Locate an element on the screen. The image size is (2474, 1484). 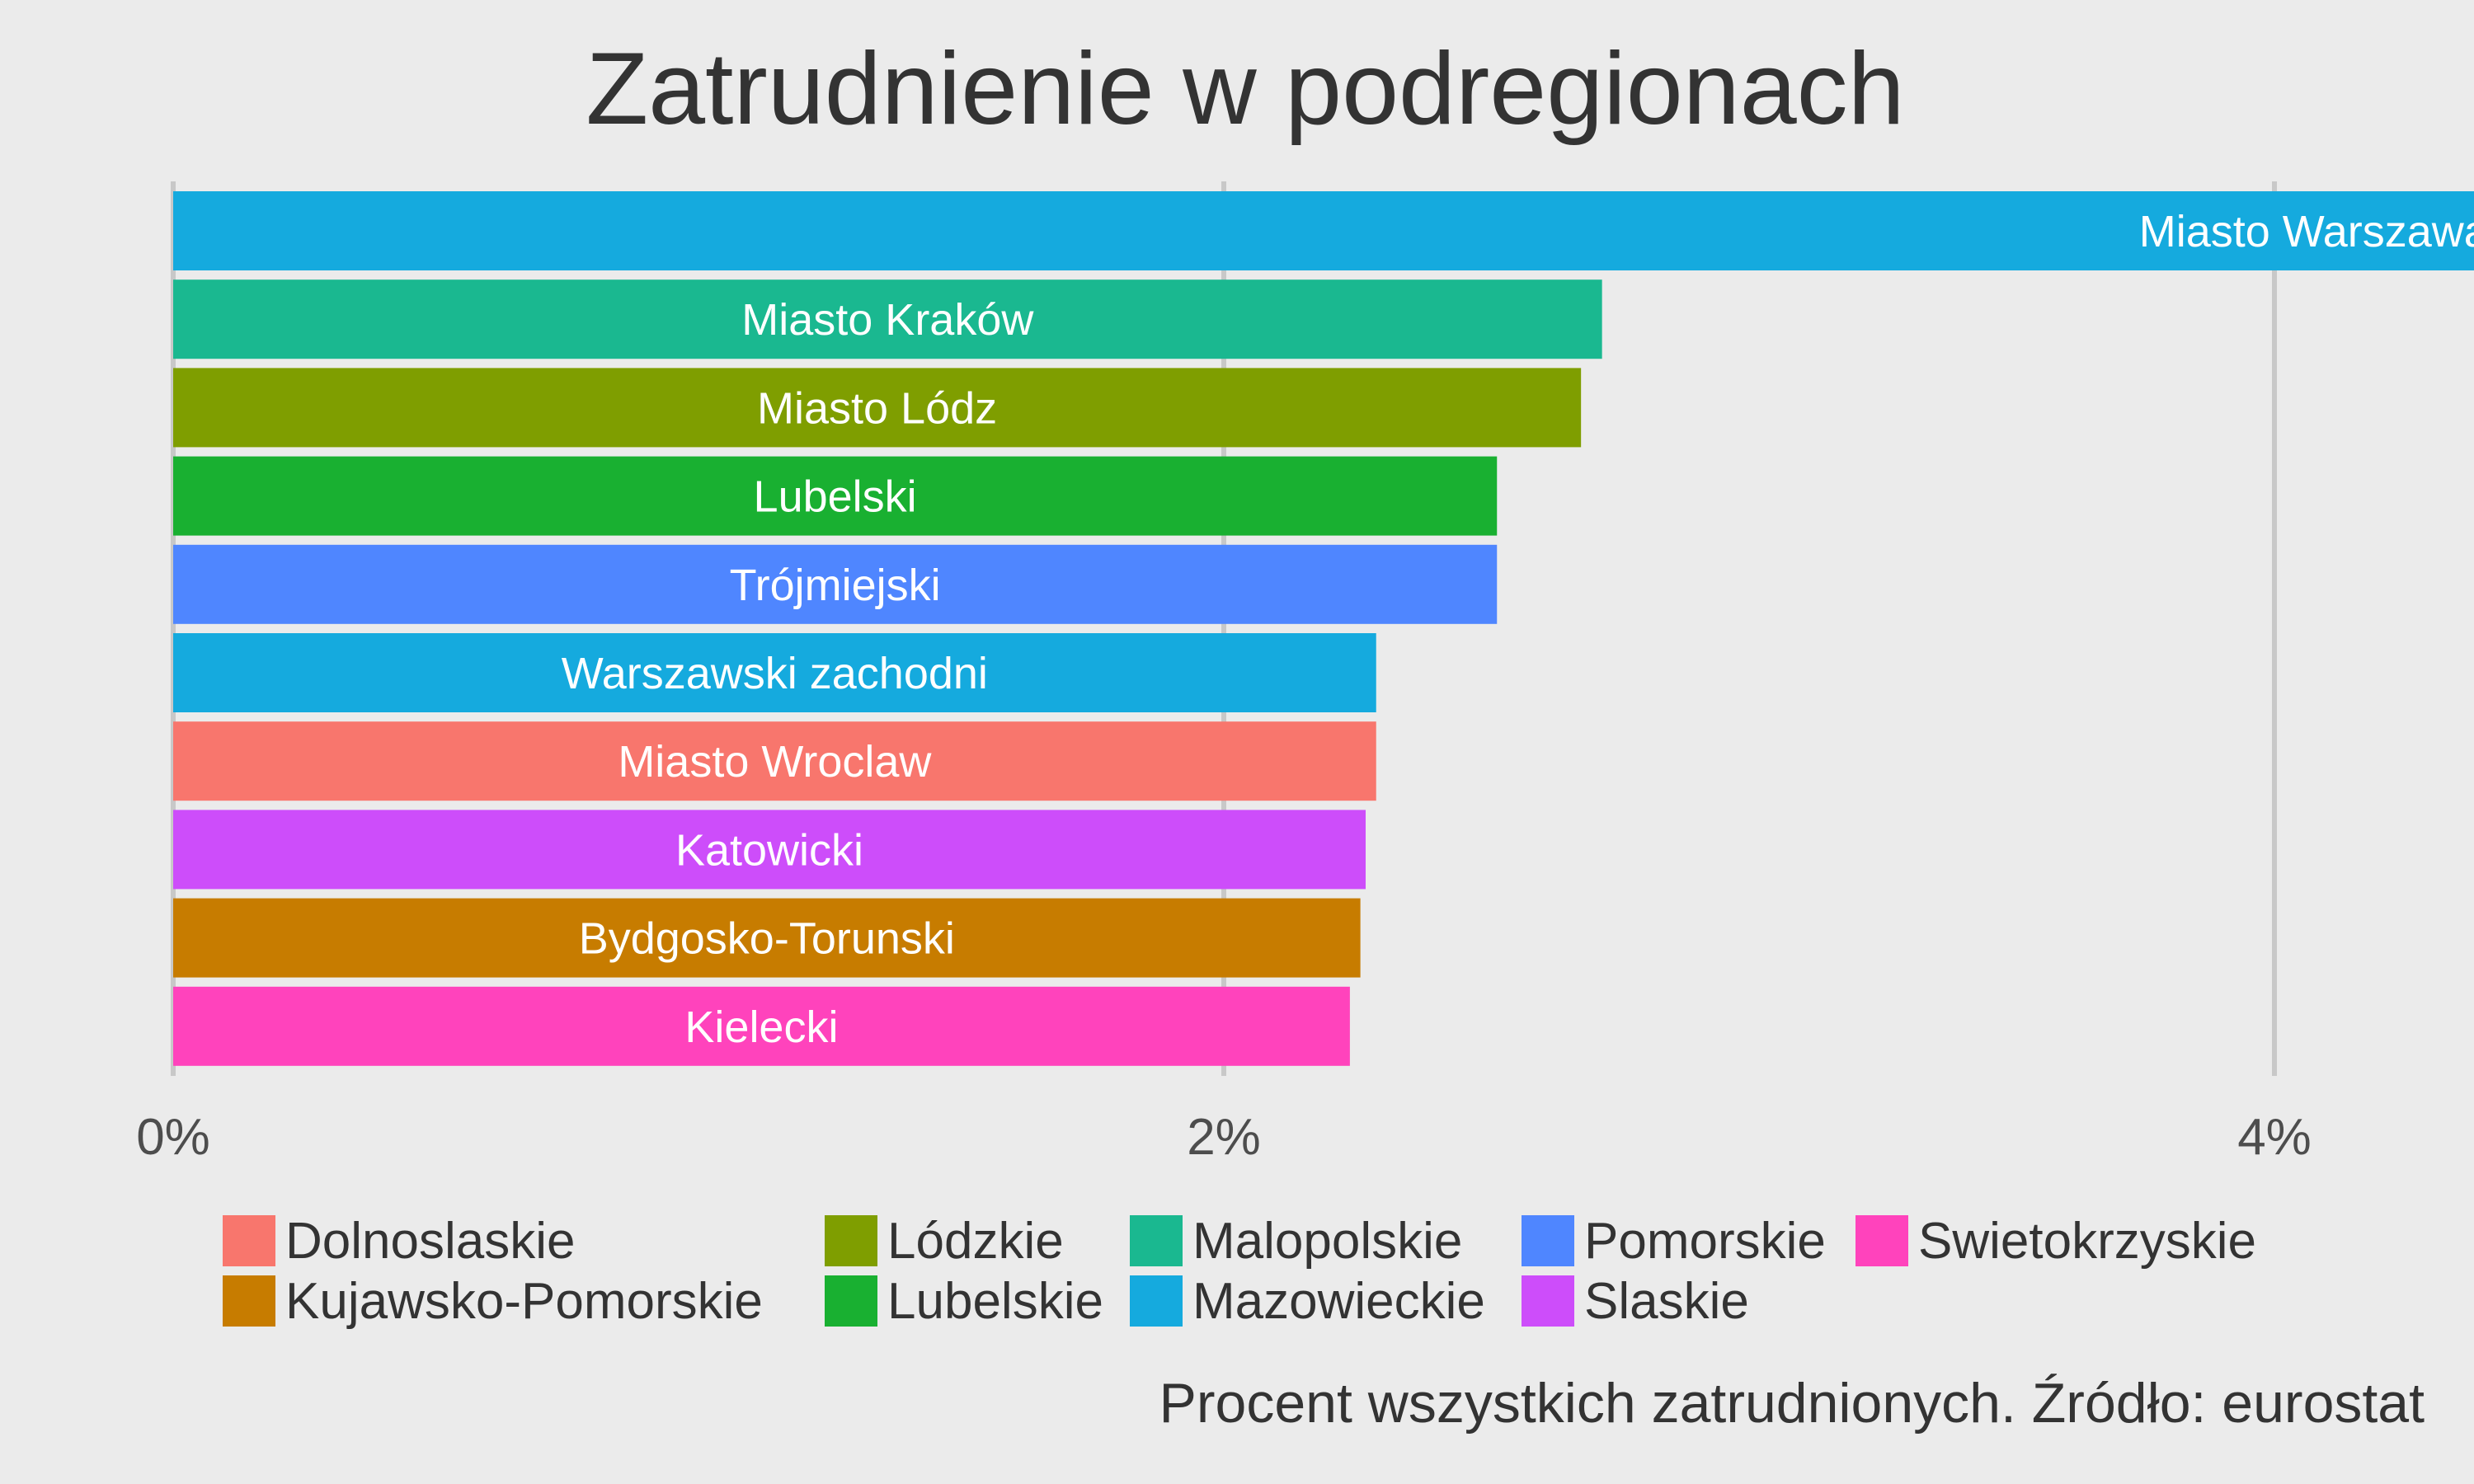
legend-label: Malopolskie is located at coordinates (1327, 1241).